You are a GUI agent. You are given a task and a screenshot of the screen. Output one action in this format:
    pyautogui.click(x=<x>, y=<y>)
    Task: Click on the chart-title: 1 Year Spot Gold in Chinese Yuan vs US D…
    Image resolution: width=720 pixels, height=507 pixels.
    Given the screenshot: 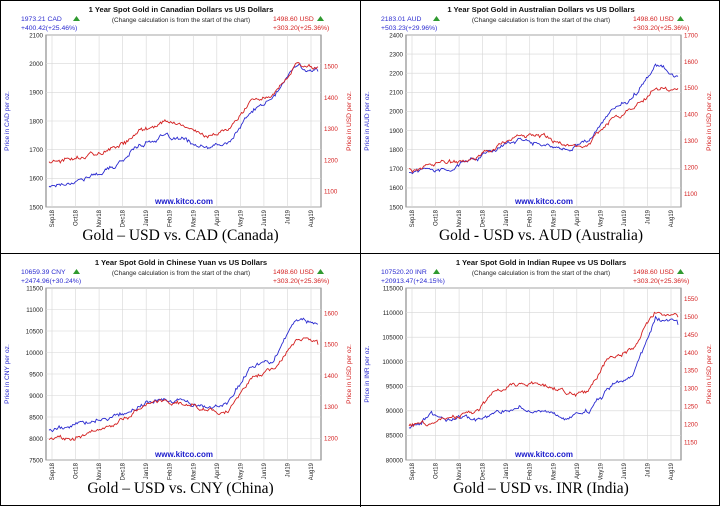 What is the action you would take?
    pyautogui.click(x=181, y=262)
    